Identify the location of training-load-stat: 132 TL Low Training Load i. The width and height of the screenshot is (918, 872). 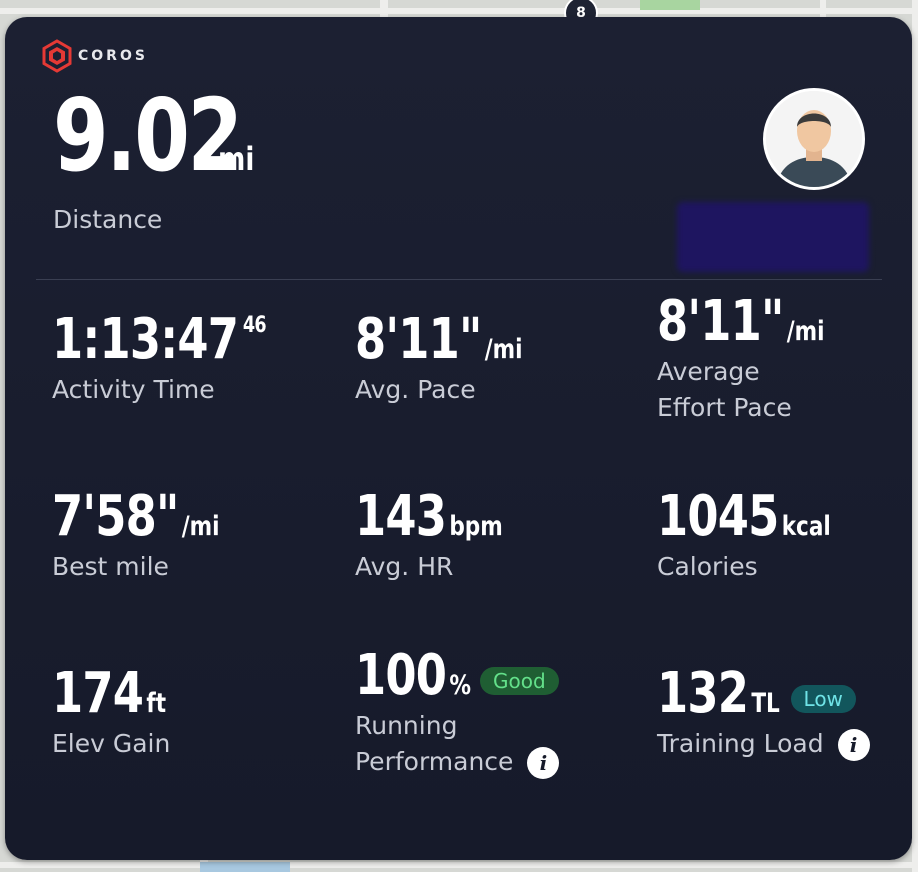
(763, 711).